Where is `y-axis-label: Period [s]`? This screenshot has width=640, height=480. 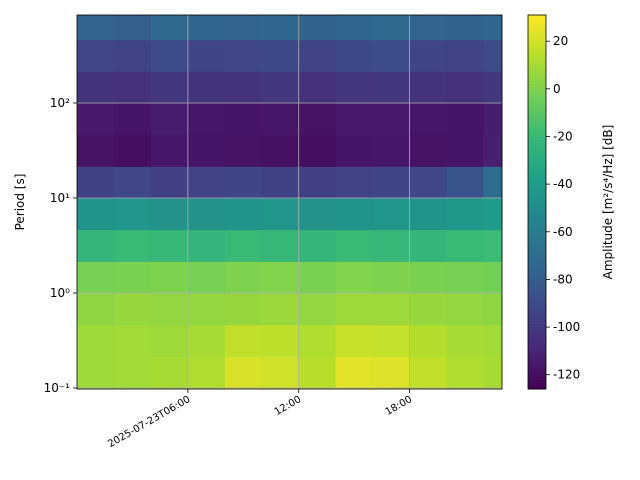
y-axis-label: Period [s] is located at coordinates (20, 202).